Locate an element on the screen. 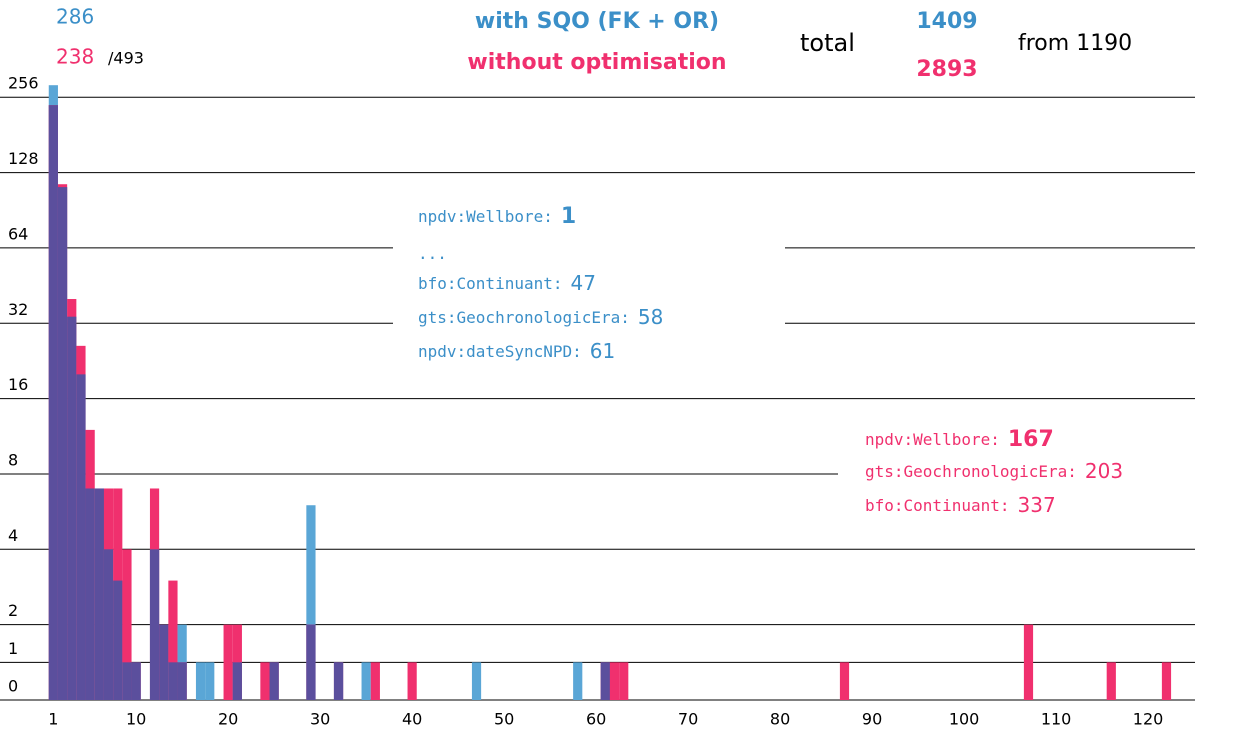 The height and width of the screenshot is (749, 1233). annotation-line: npdv:Wellbore: 167 is located at coordinates (959, 439).